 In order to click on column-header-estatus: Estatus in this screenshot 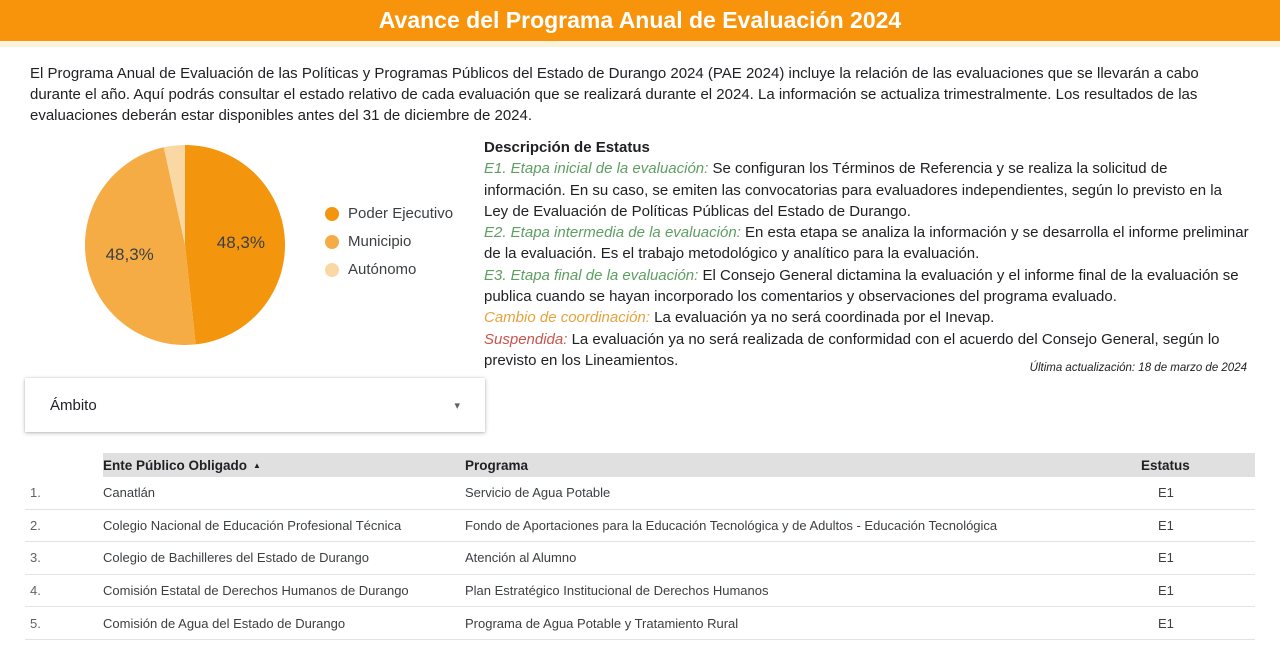, I will do `click(1198, 465)`.